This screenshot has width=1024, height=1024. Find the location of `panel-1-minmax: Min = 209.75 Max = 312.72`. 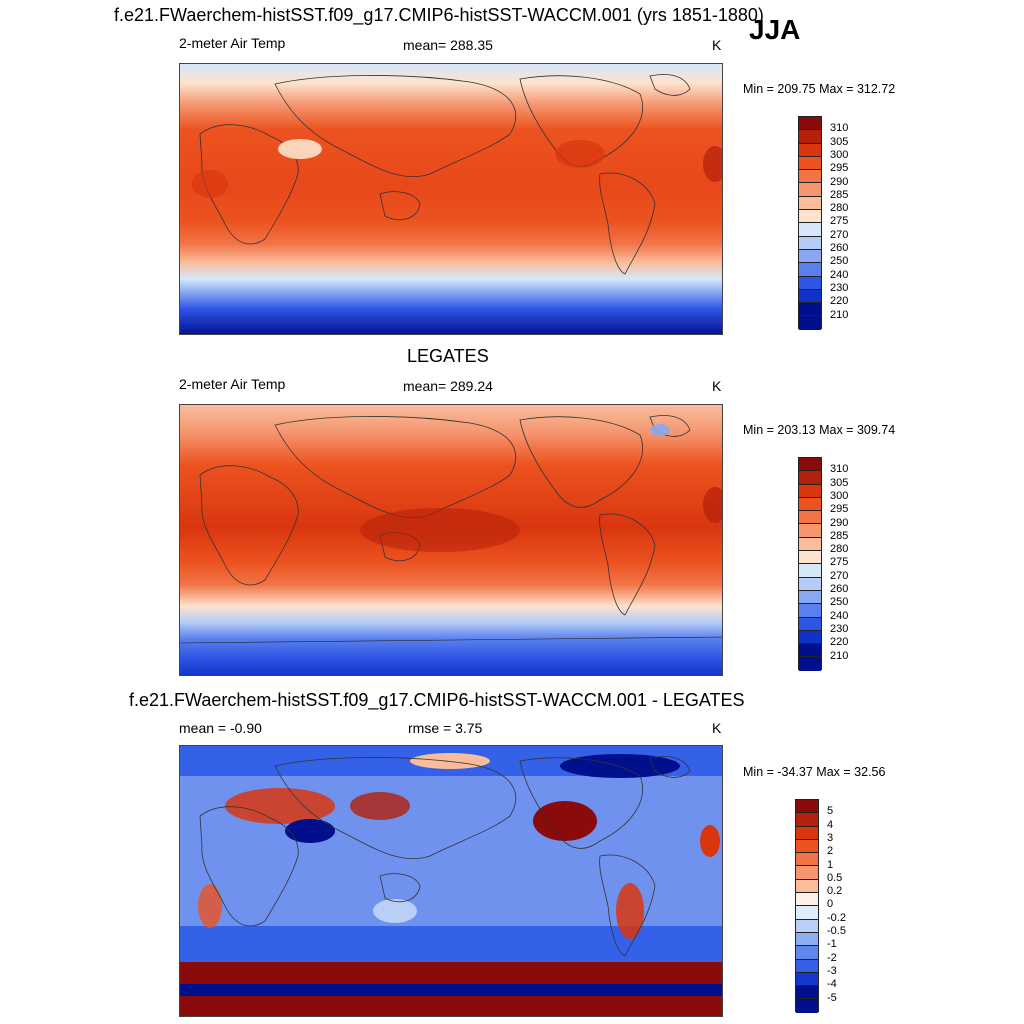

panel-1-minmax: Min = 209.75 Max = 312.72 is located at coordinates (819, 89).